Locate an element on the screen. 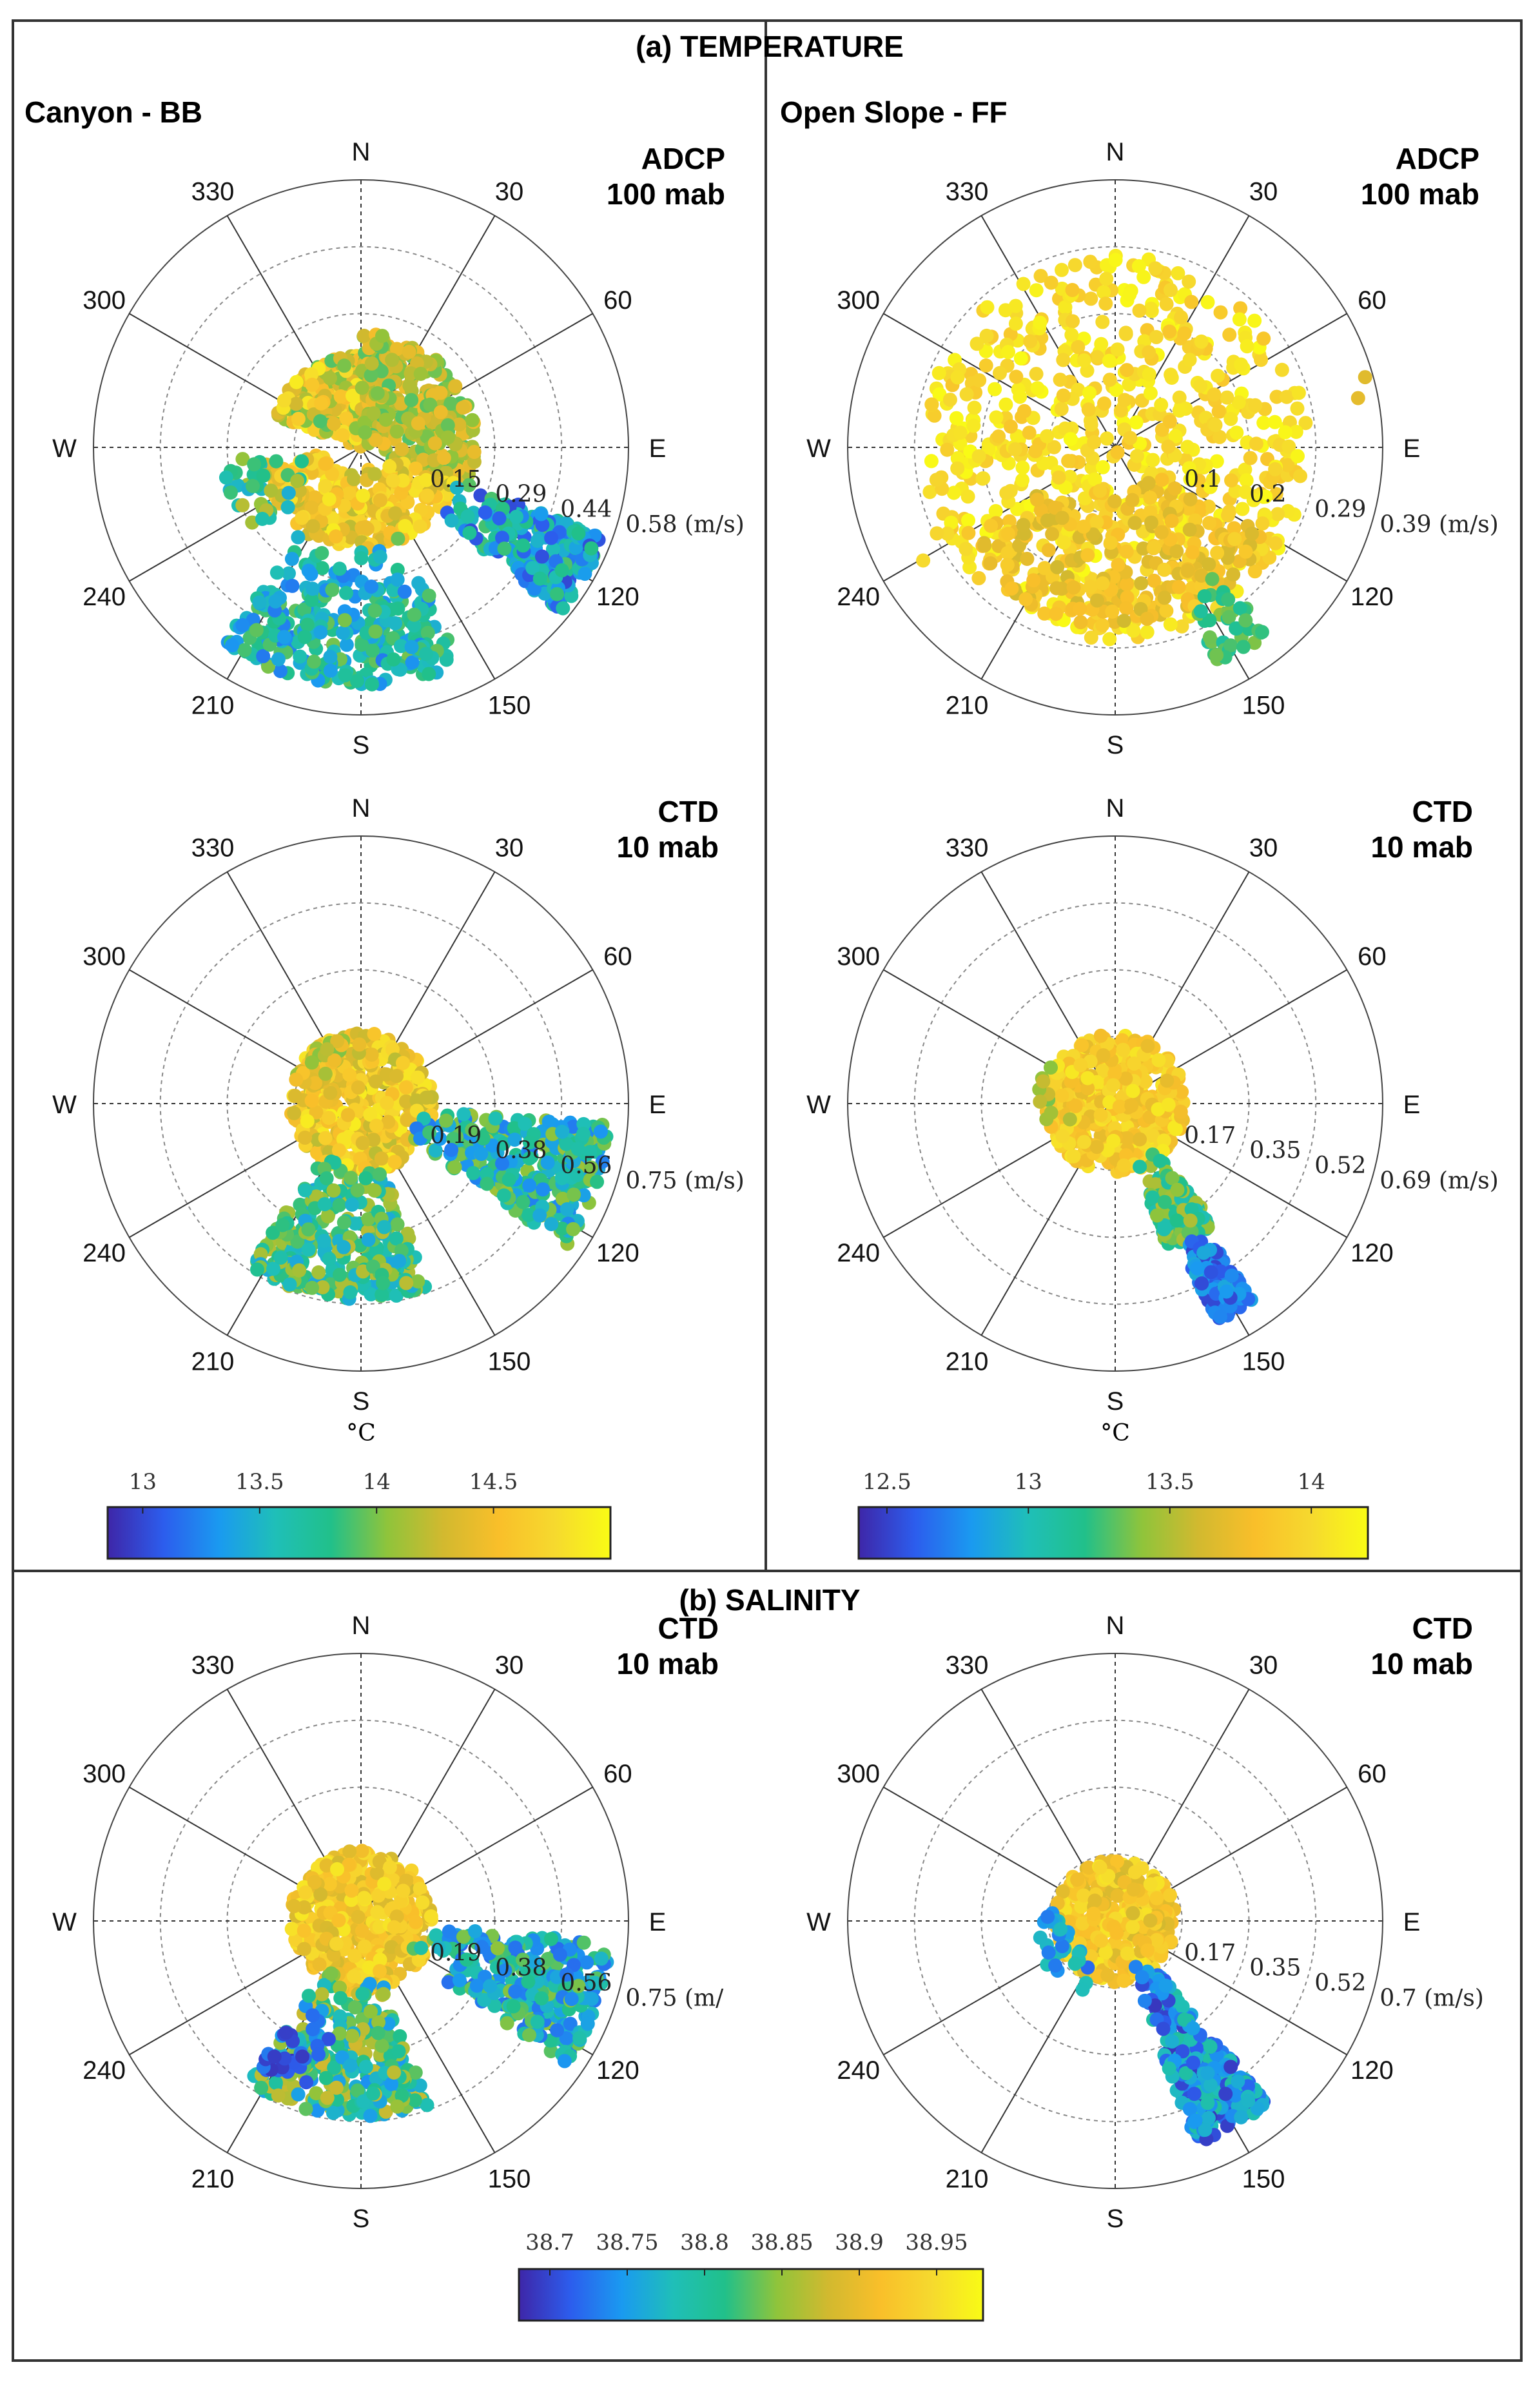 This screenshot has height=2387, width=1540. radial-tick-label: 0.35 is located at coordinates (1275, 1151).